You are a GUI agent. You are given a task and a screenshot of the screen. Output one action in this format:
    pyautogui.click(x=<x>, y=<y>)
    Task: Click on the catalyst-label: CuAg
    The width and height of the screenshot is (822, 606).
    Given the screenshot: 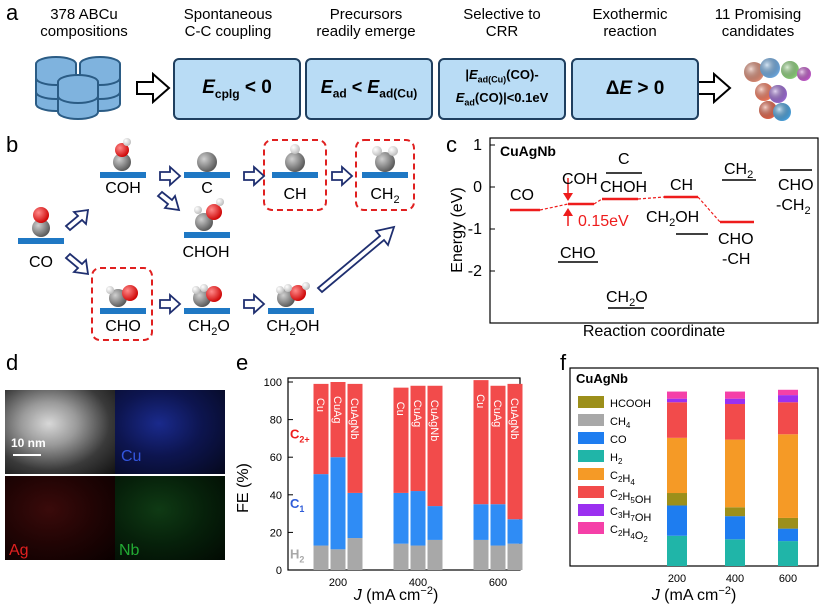 What is the action you would take?
    pyautogui.click(x=417, y=414)
    